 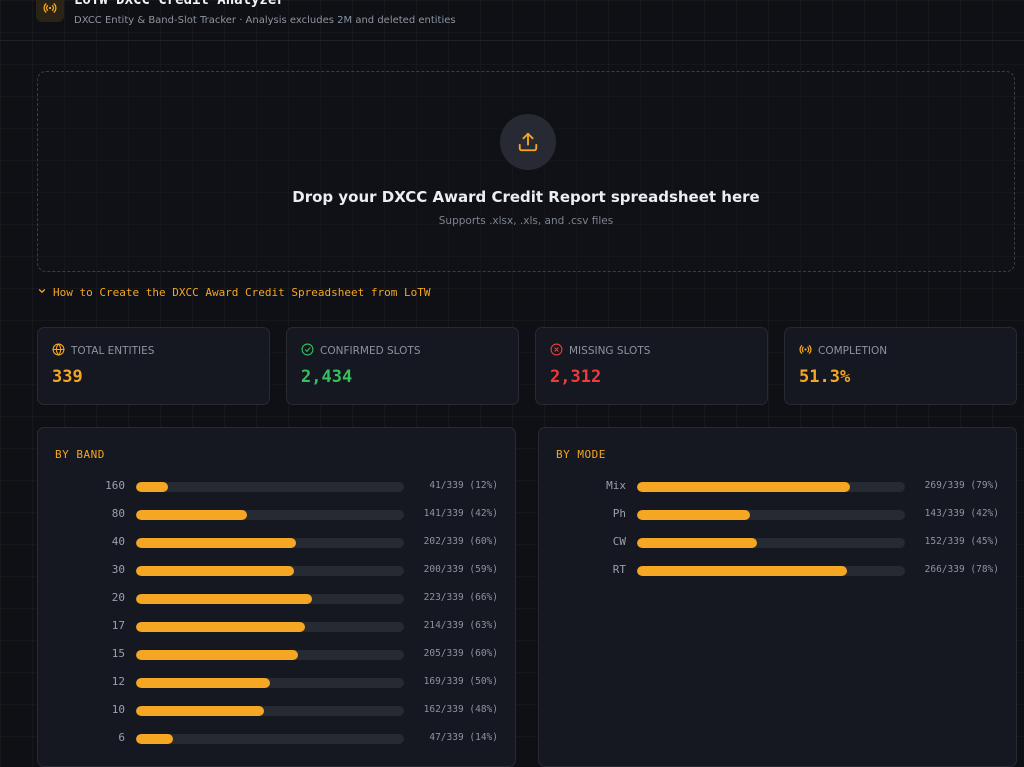 I want to click on band-label: 15, so click(x=118, y=653).